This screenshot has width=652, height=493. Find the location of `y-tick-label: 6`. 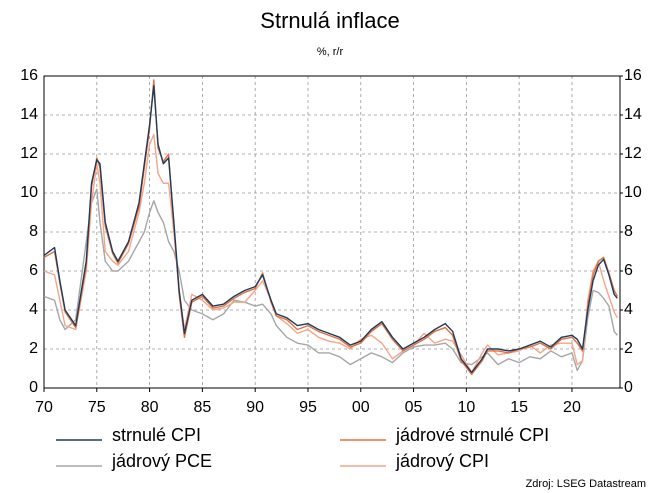

y-tick-label: 6 is located at coordinates (33, 270).